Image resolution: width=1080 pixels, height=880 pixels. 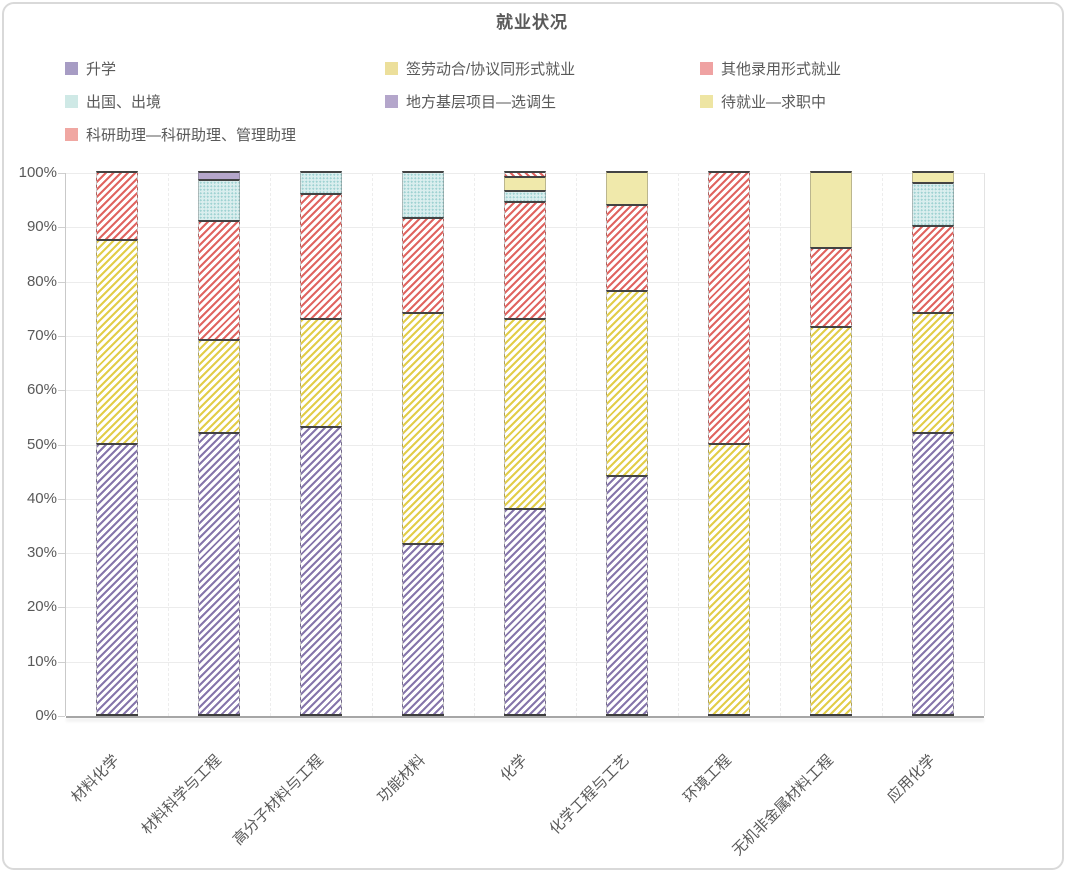 What do you see at coordinates (41, 661) in the screenshot?
I see `y-axis-label: 10%` at bounding box center [41, 661].